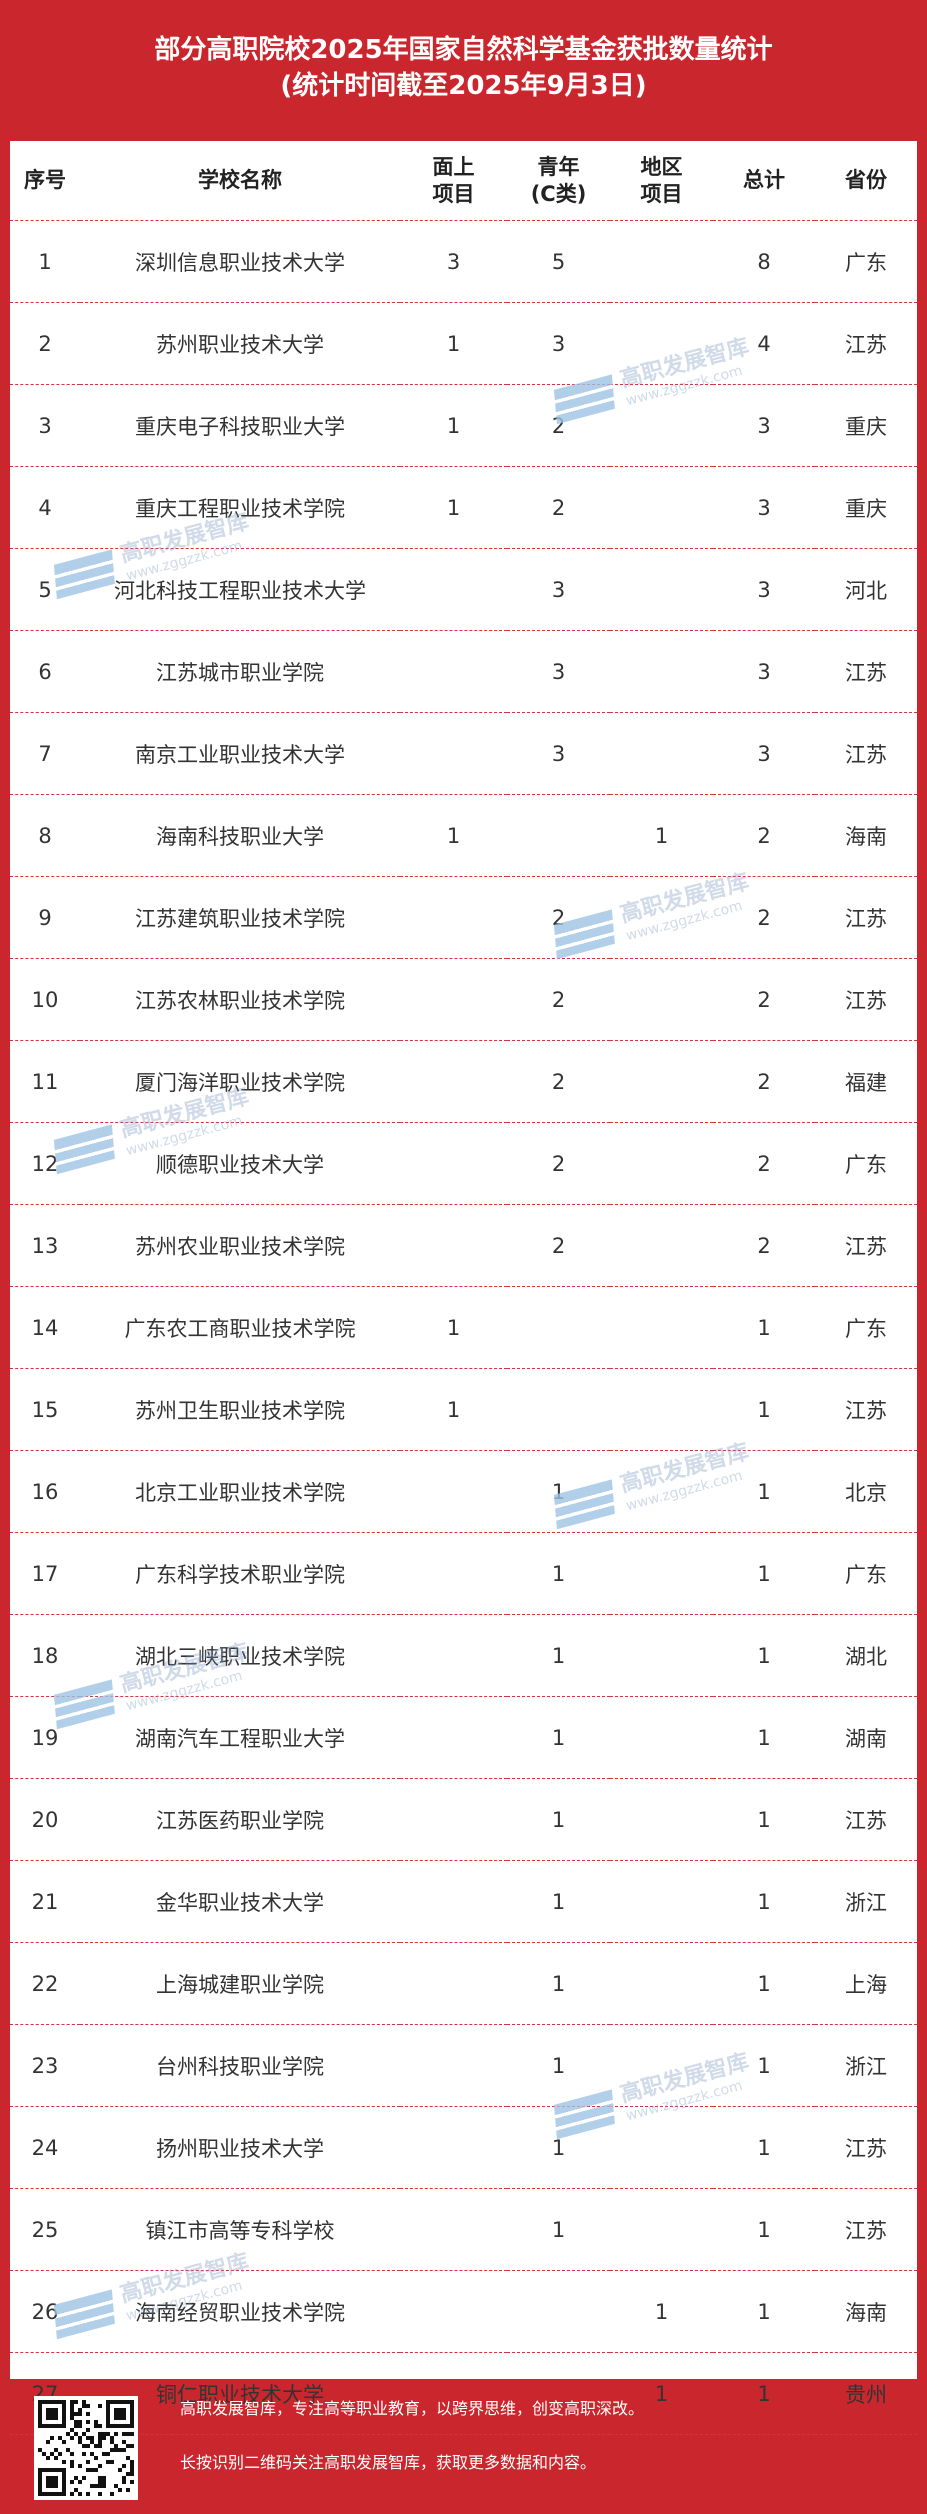  Describe the element at coordinates (453, 166) in the screenshot. I see `column-header-line: 面上` at that location.